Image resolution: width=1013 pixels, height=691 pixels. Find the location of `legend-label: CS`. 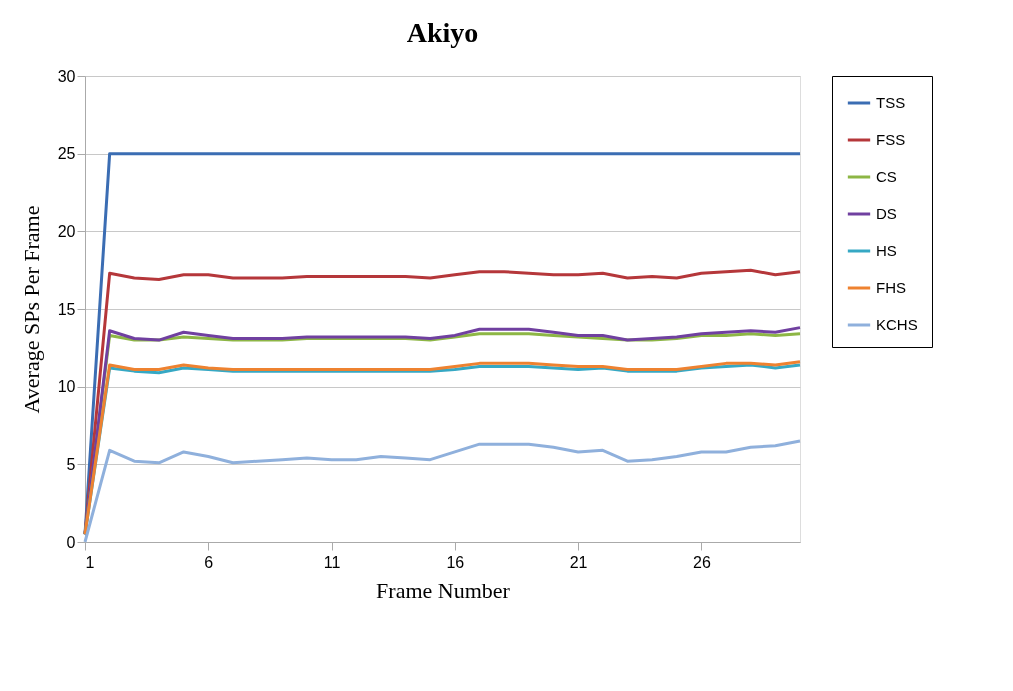

legend-label: CS is located at coordinates (886, 176).